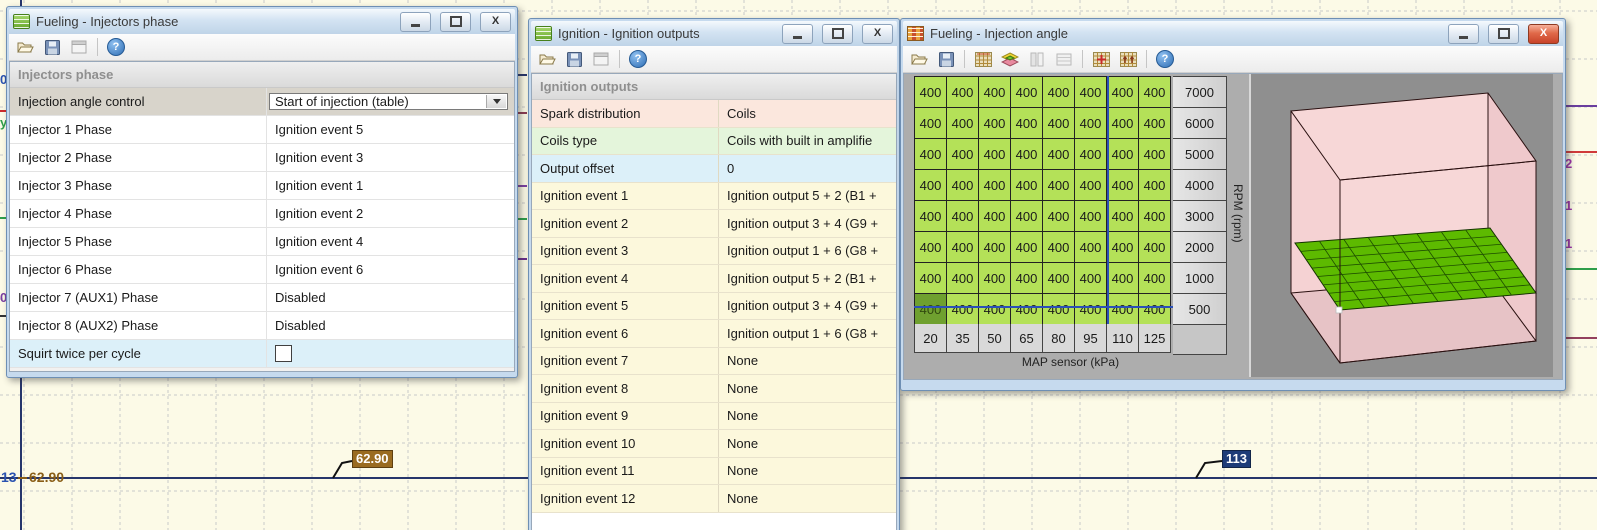 This screenshot has height=530, width=1597. What do you see at coordinates (1059, 247) in the screenshot?
I see `table-cell-r5c4: 400` at bounding box center [1059, 247].